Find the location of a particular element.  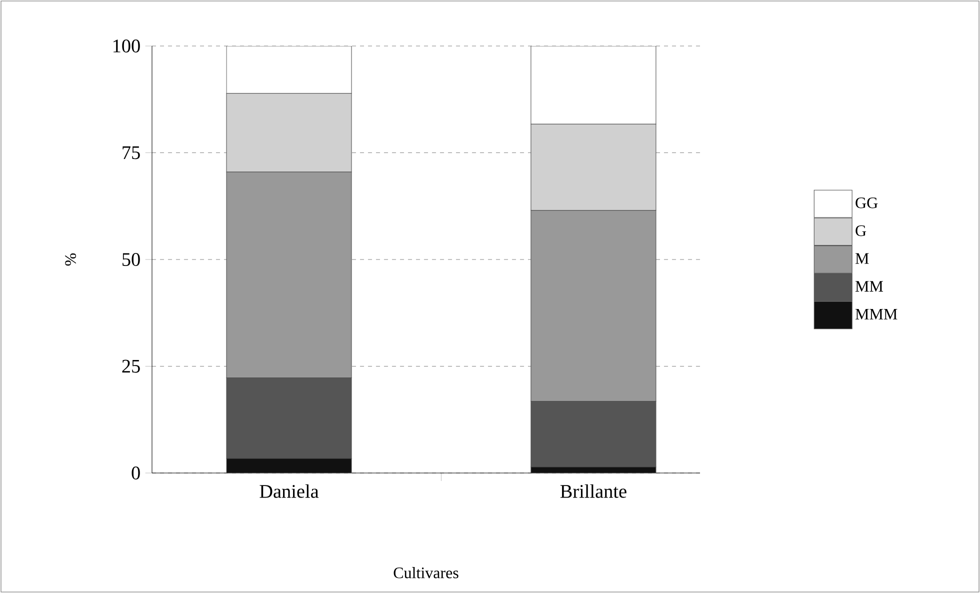

legend-label: MMM is located at coordinates (876, 314).